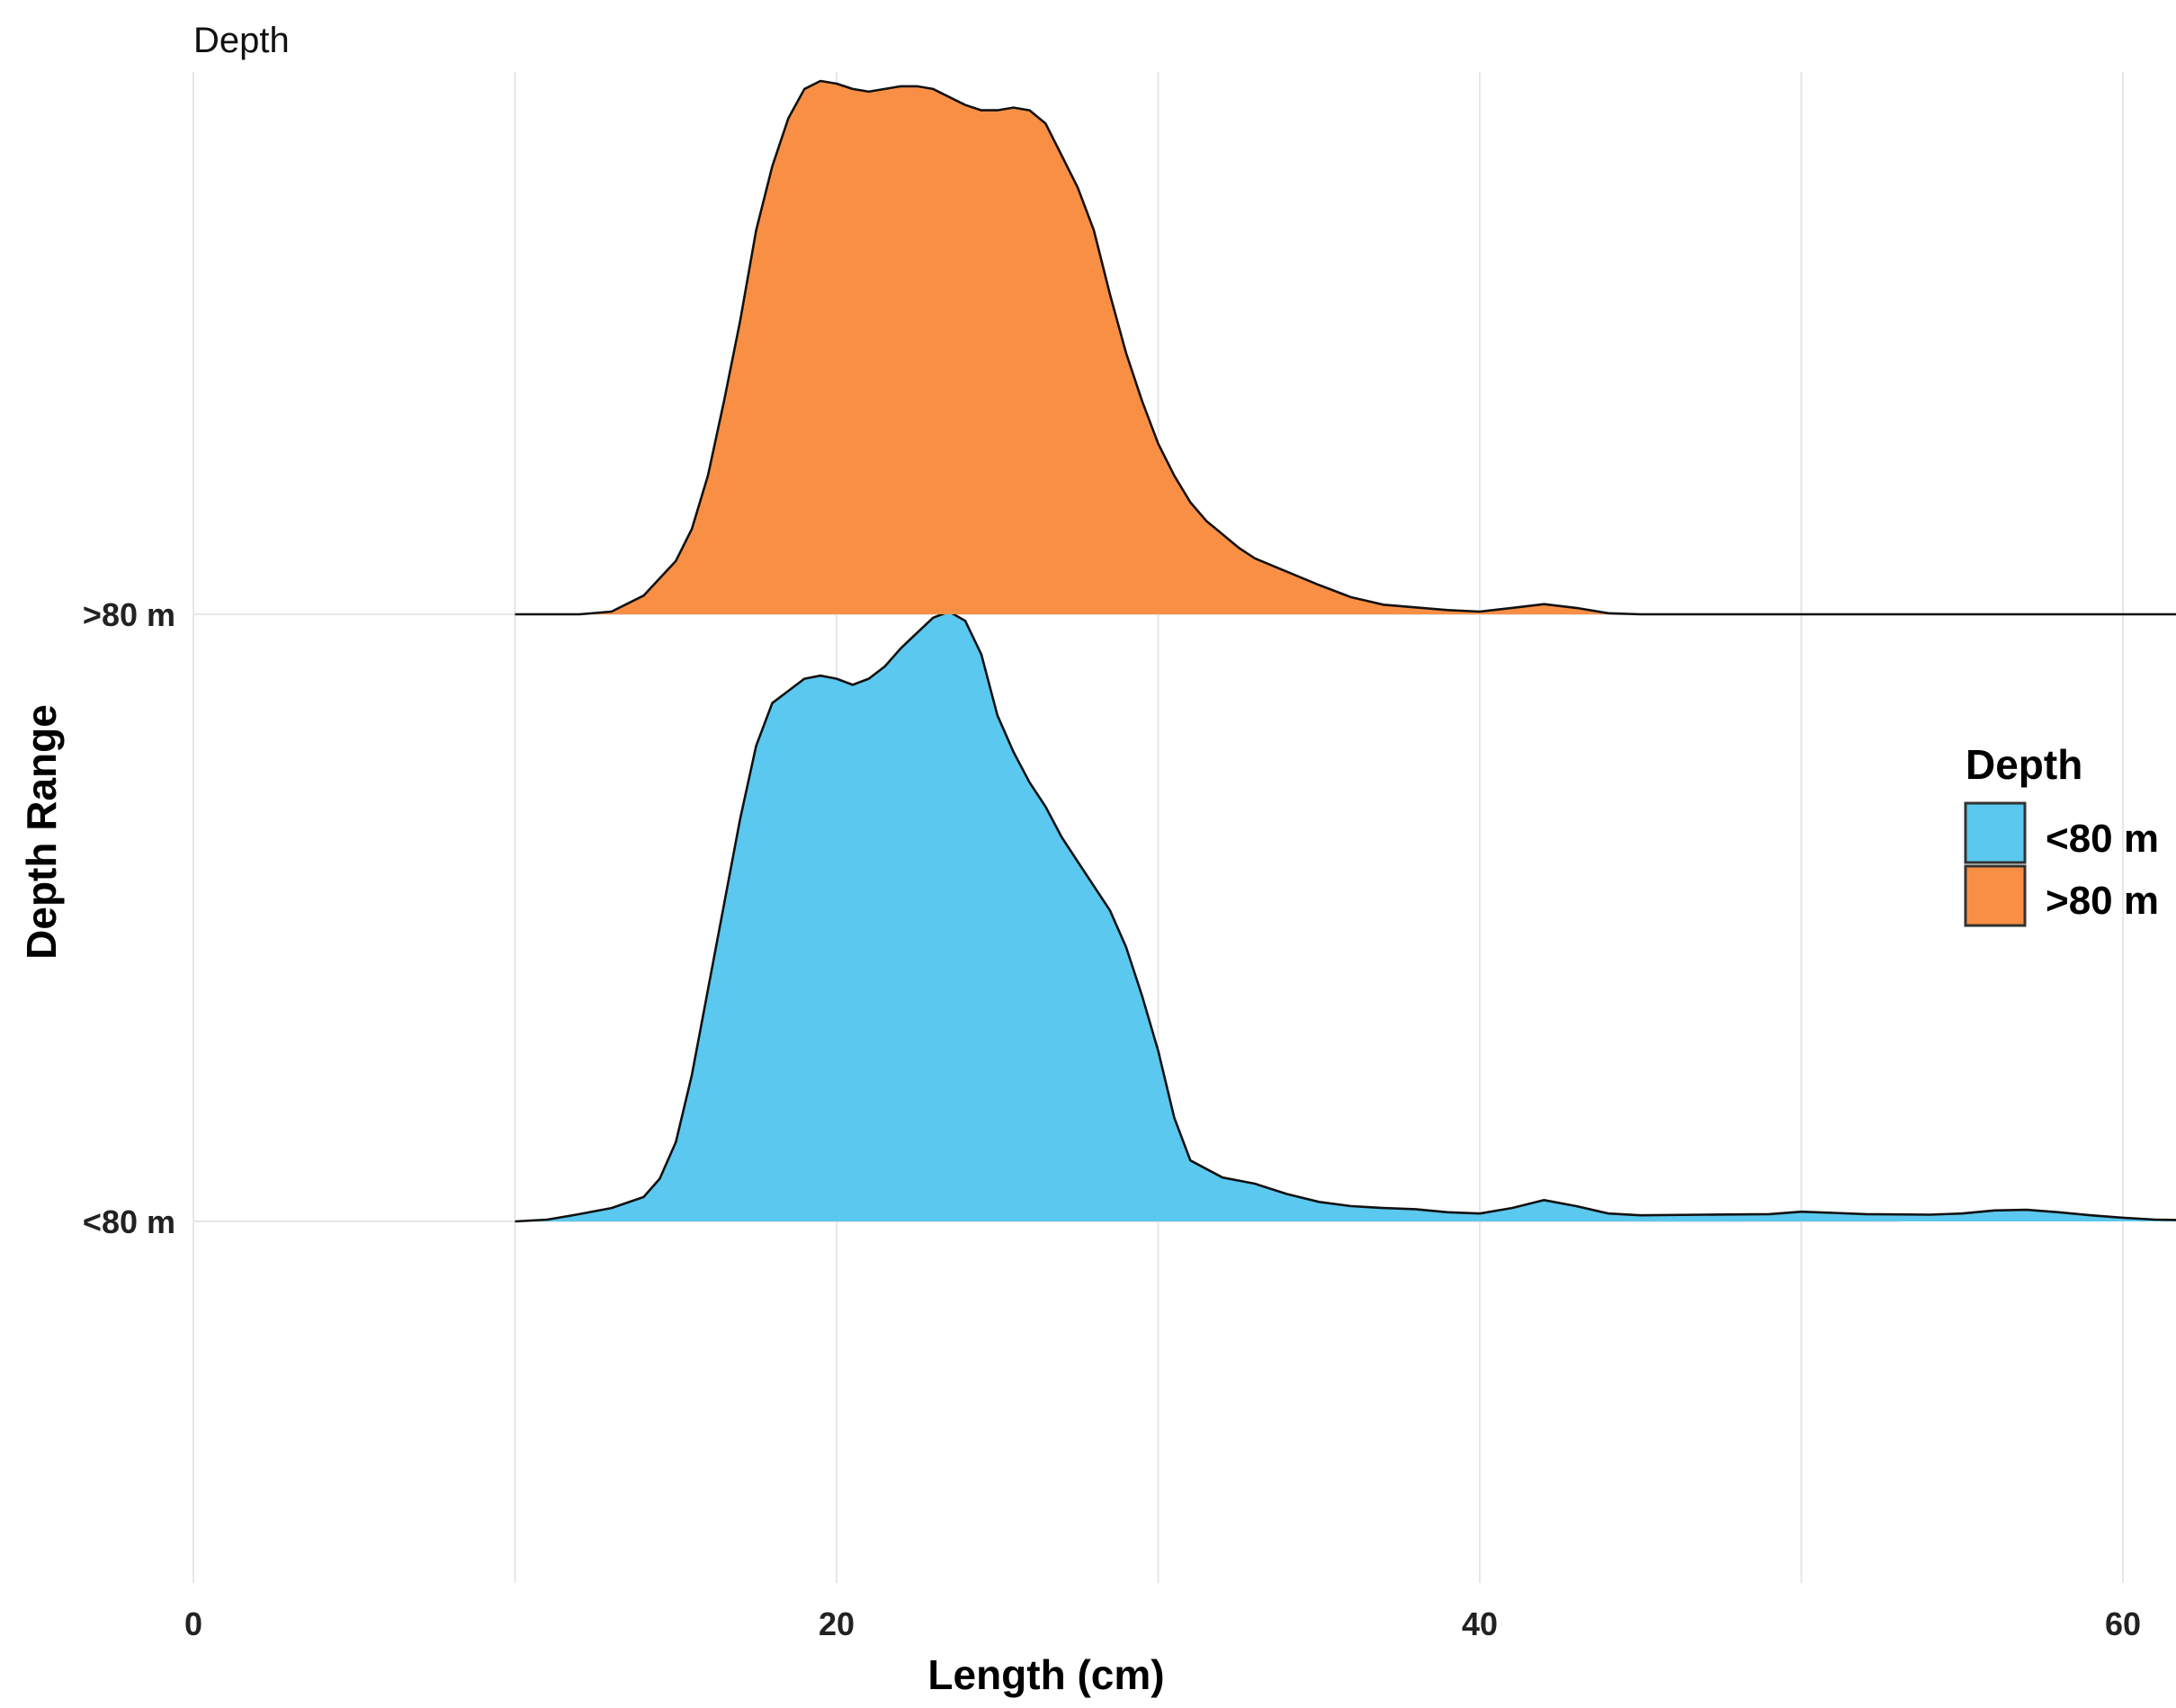 The height and width of the screenshot is (1708, 2176). I want to click on y-axis-title: Depth Range, so click(41, 832).